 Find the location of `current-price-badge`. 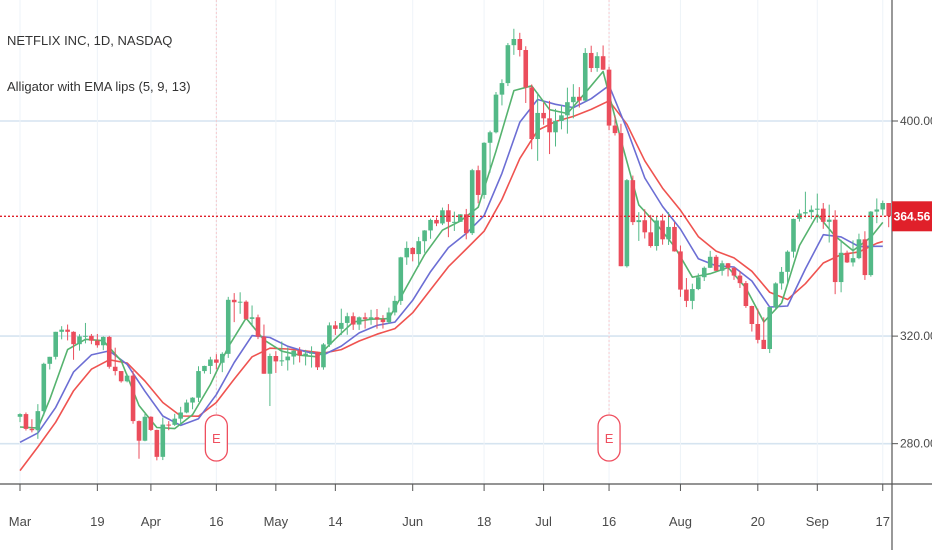

current-price-badge is located at coordinates (912, 216).